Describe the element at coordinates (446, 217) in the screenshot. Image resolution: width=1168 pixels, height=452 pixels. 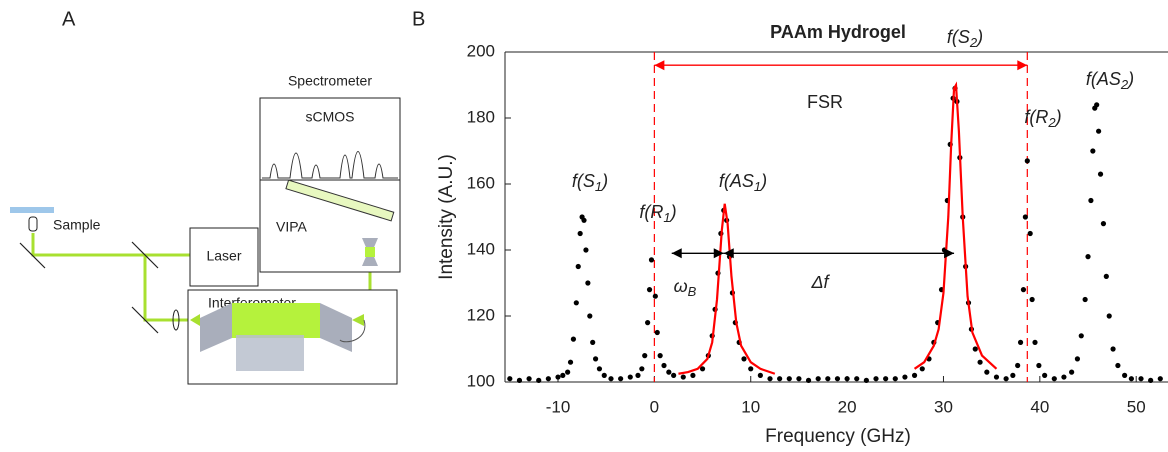
I see `y-axis-label: Intensity (A.U.)` at that location.